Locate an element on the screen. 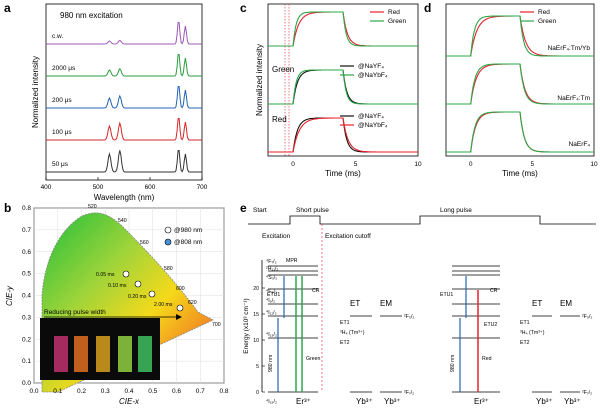 The image size is (600, 408). cie-point-label-1: 0.05 ms is located at coordinates (105, 275).